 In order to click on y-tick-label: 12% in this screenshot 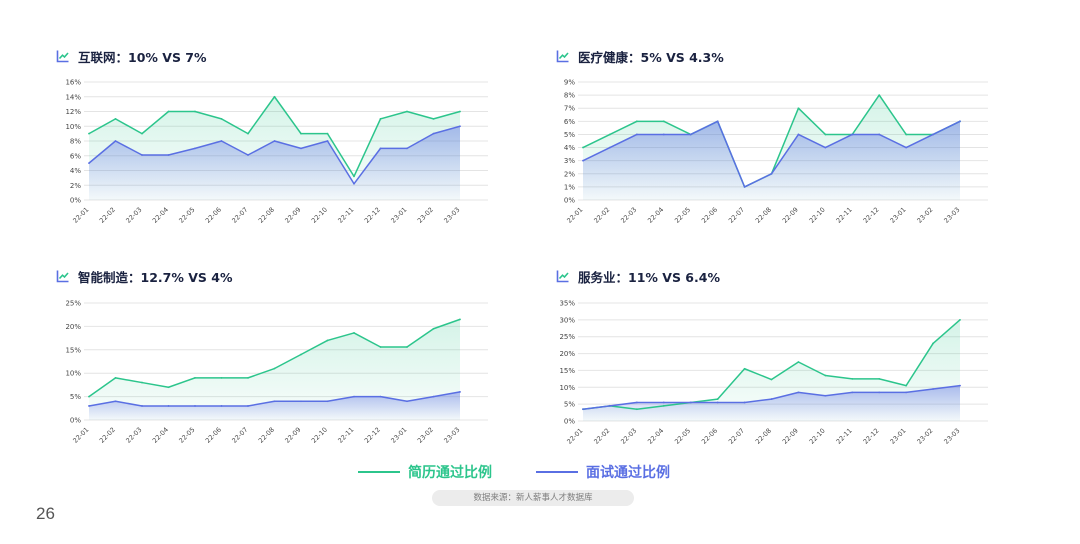, I will do `click(73, 112)`.